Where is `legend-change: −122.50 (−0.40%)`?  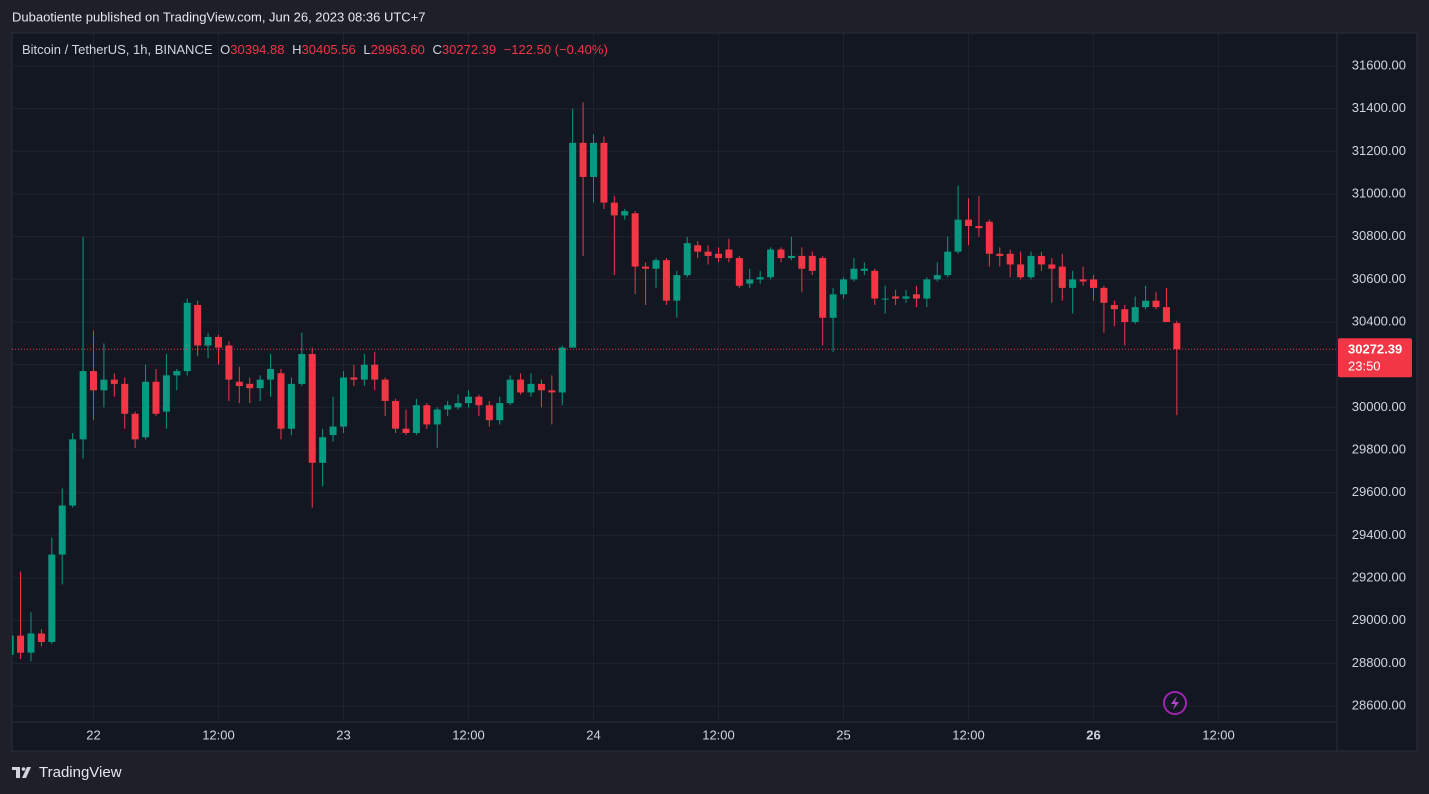 legend-change: −122.50 (−0.40%) is located at coordinates (556, 49).